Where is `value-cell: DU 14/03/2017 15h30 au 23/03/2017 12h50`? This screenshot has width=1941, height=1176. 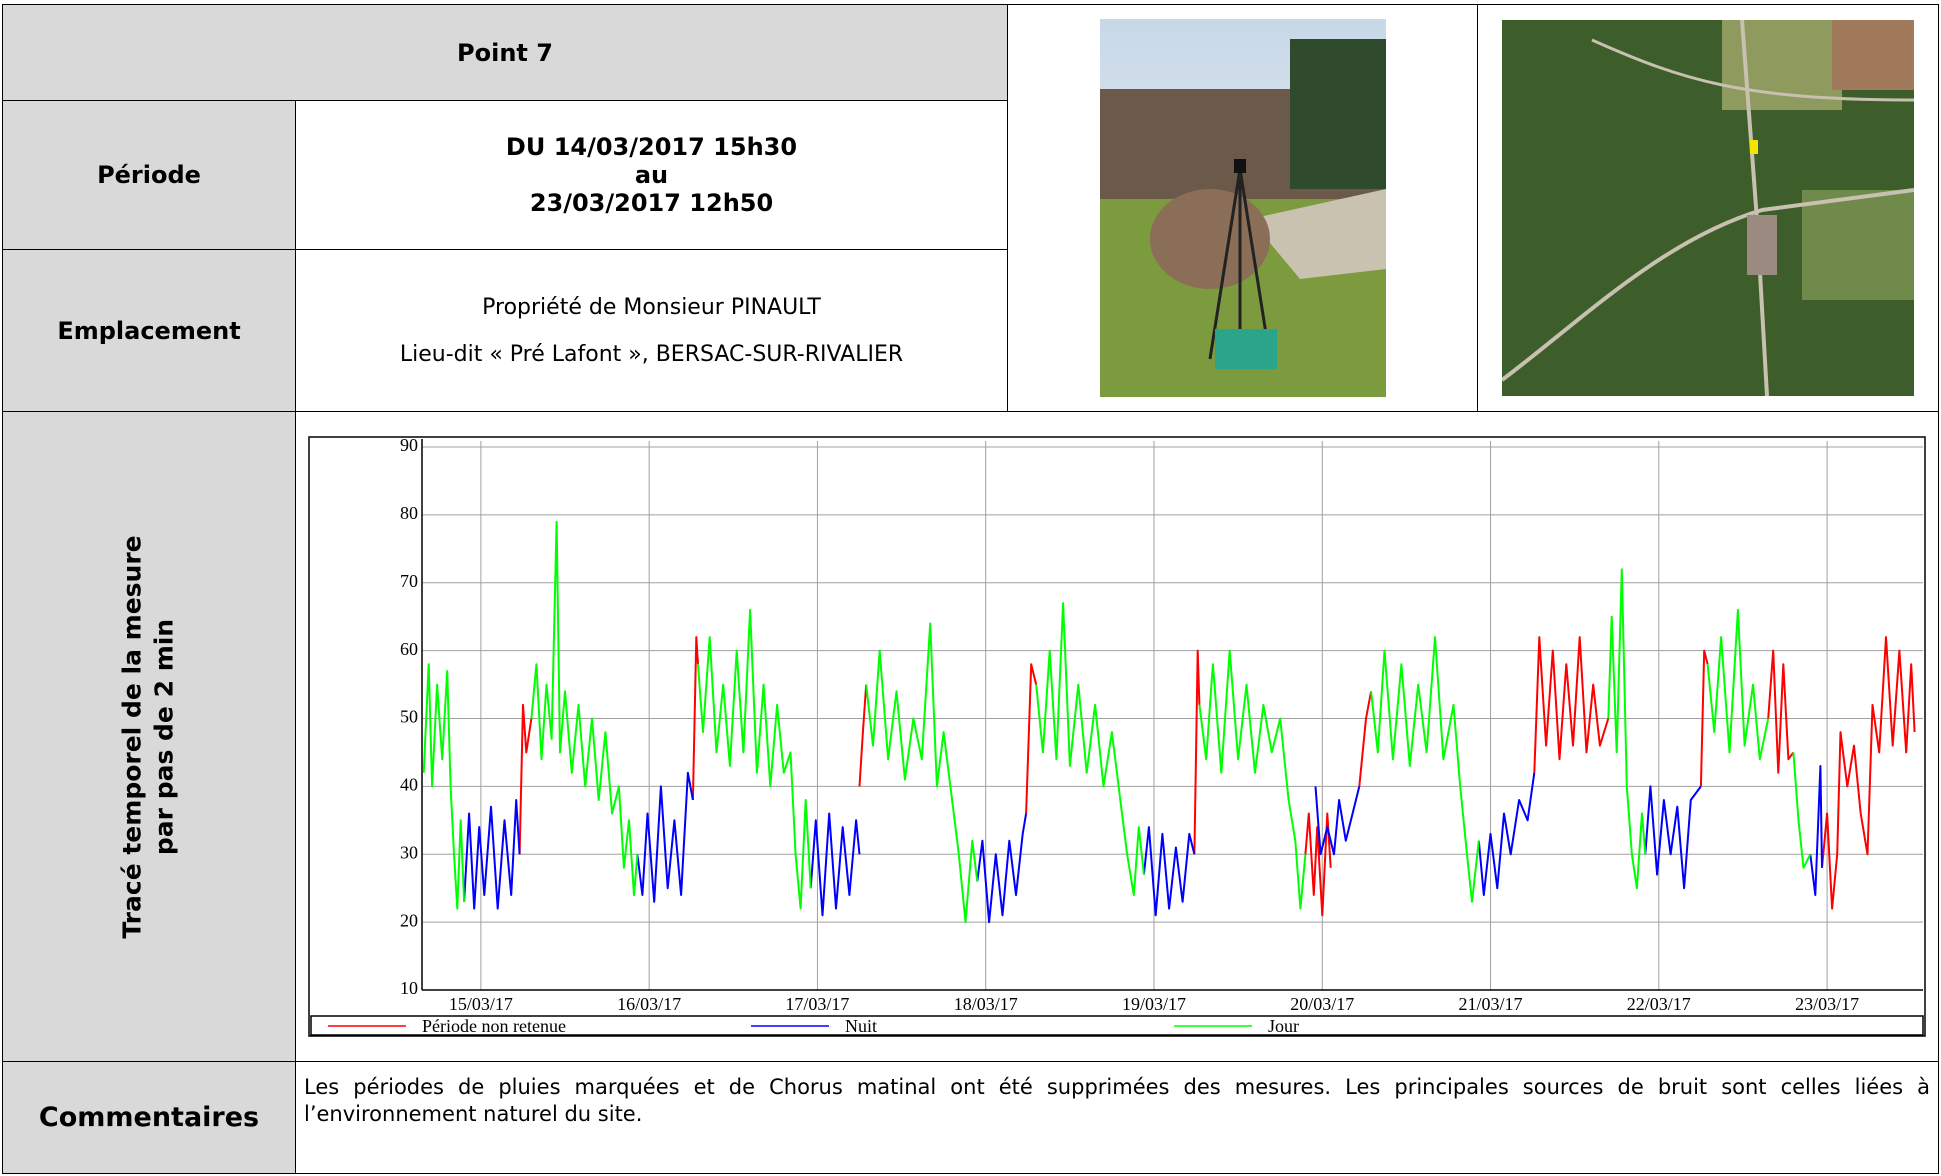 value-cell: DU 14/03/2017 15h30 au 23/03/2017 12h50 is located at coordinates (651, 175).